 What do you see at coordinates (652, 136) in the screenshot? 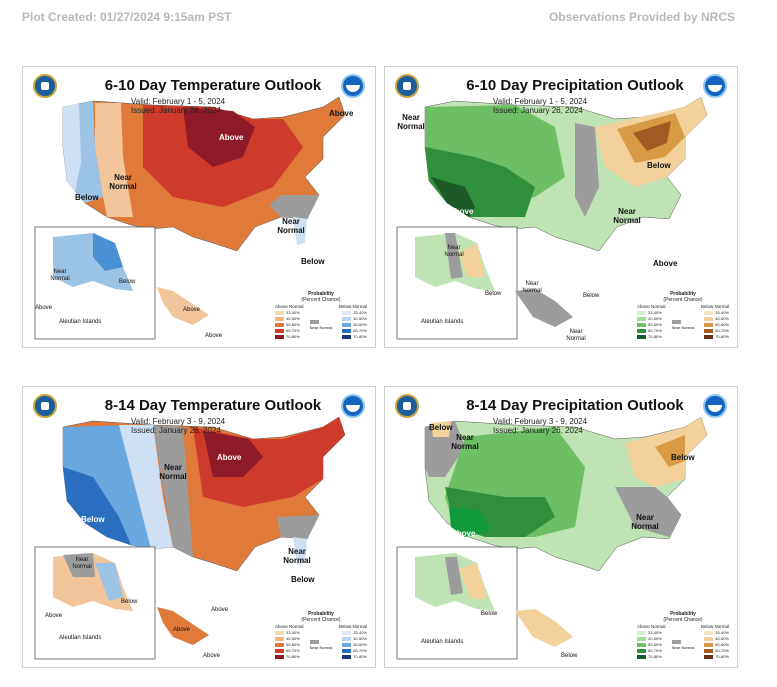
I see `dry-high-region` at bounding box center [652, 136].